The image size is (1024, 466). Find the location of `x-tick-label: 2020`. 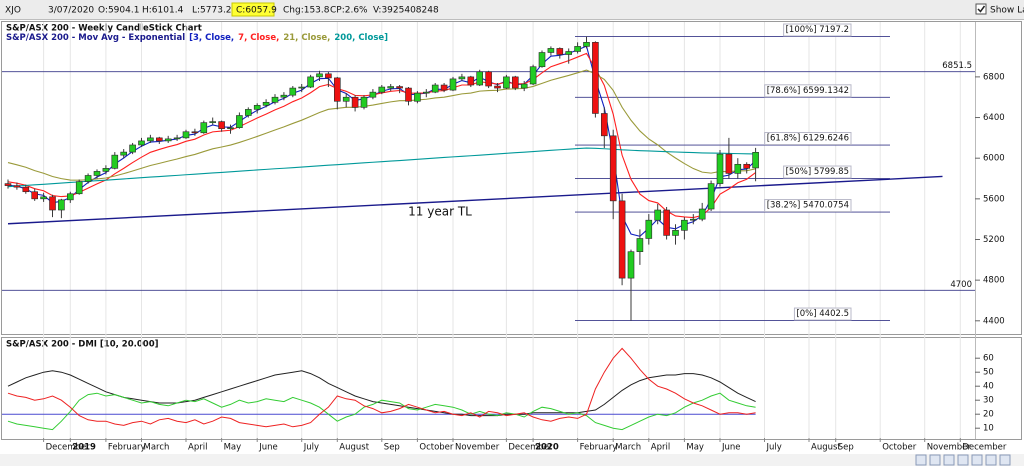

x-tick-label: 2020 is located at coordinates (547, 448).